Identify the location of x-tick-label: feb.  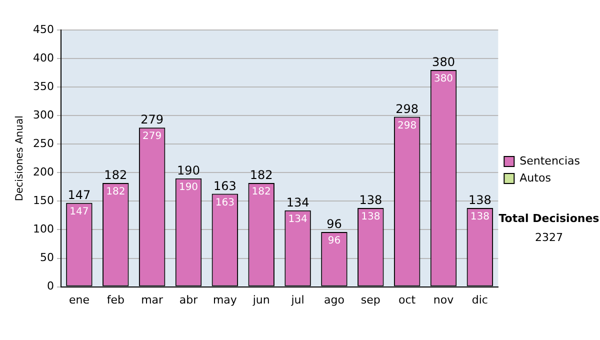
(115, 299).